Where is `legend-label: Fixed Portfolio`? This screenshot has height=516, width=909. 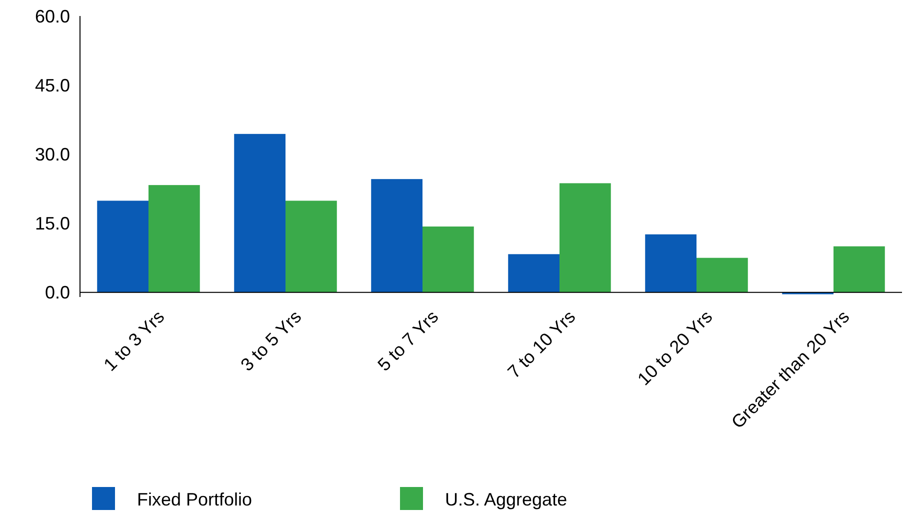 legend-label: Fixed Portfolio is located at coordinates (194, 499).